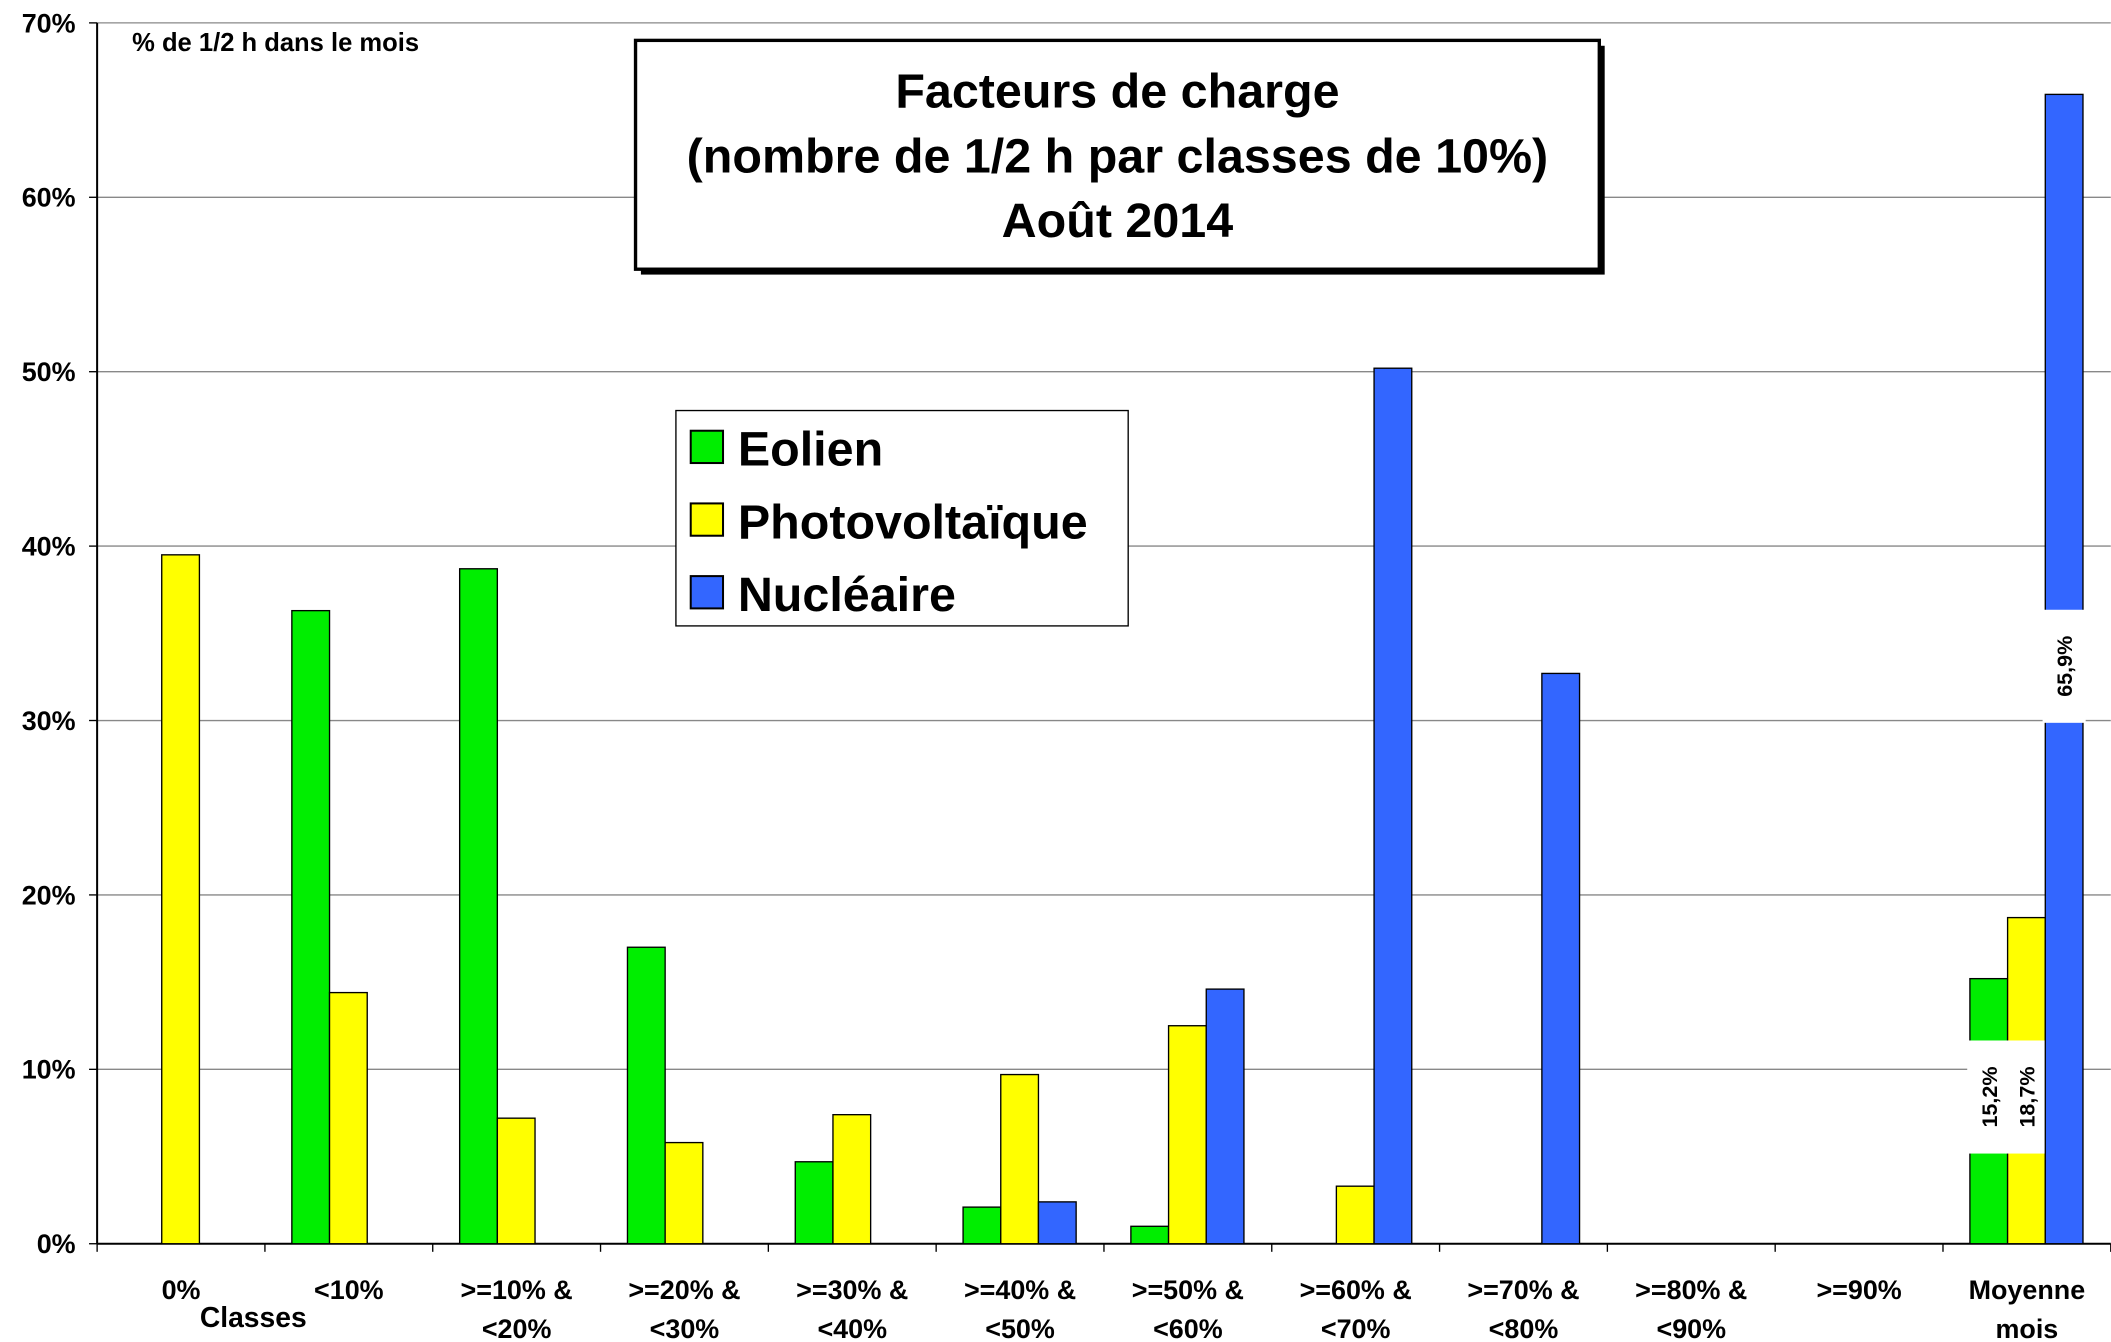 The height and width of the screenshot is (1342, 2111). I want to click on x-tick-label-line: >=60% &, so click(1356, 1290).